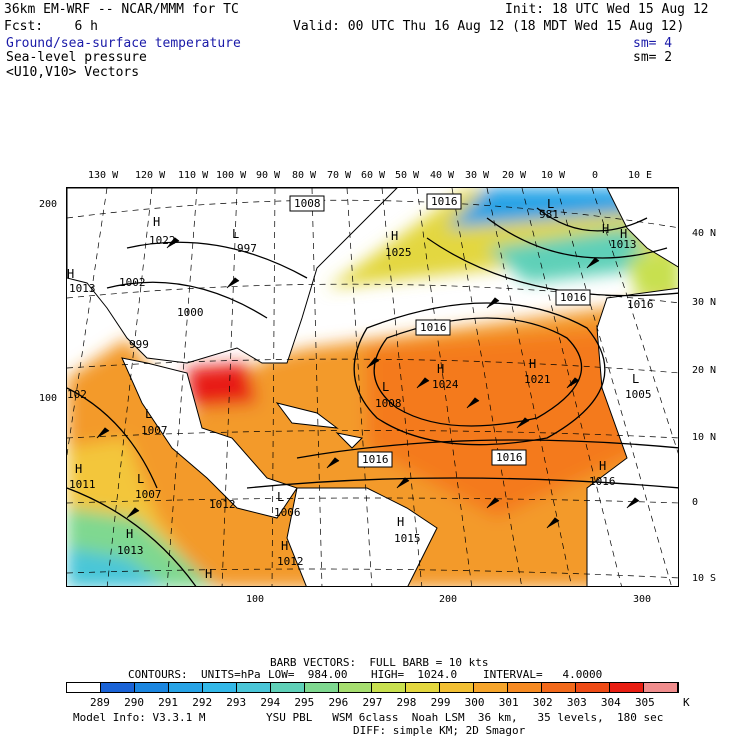 The height and width of the screenshot is (740, 740). I want to click on contour-interval: INTERVAL= 4.0000, so click(543, 674).